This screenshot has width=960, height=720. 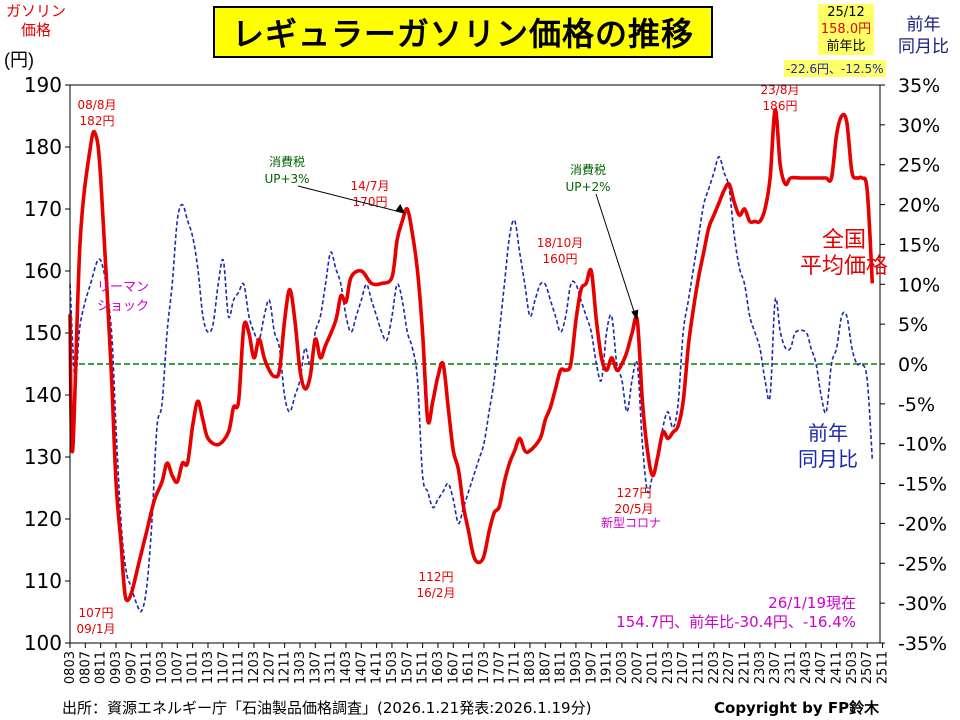 What do you see at coordinates (919, 206) in the screenshot?
I see `right-tick-label: 20%` at bounding box center [919, 206].